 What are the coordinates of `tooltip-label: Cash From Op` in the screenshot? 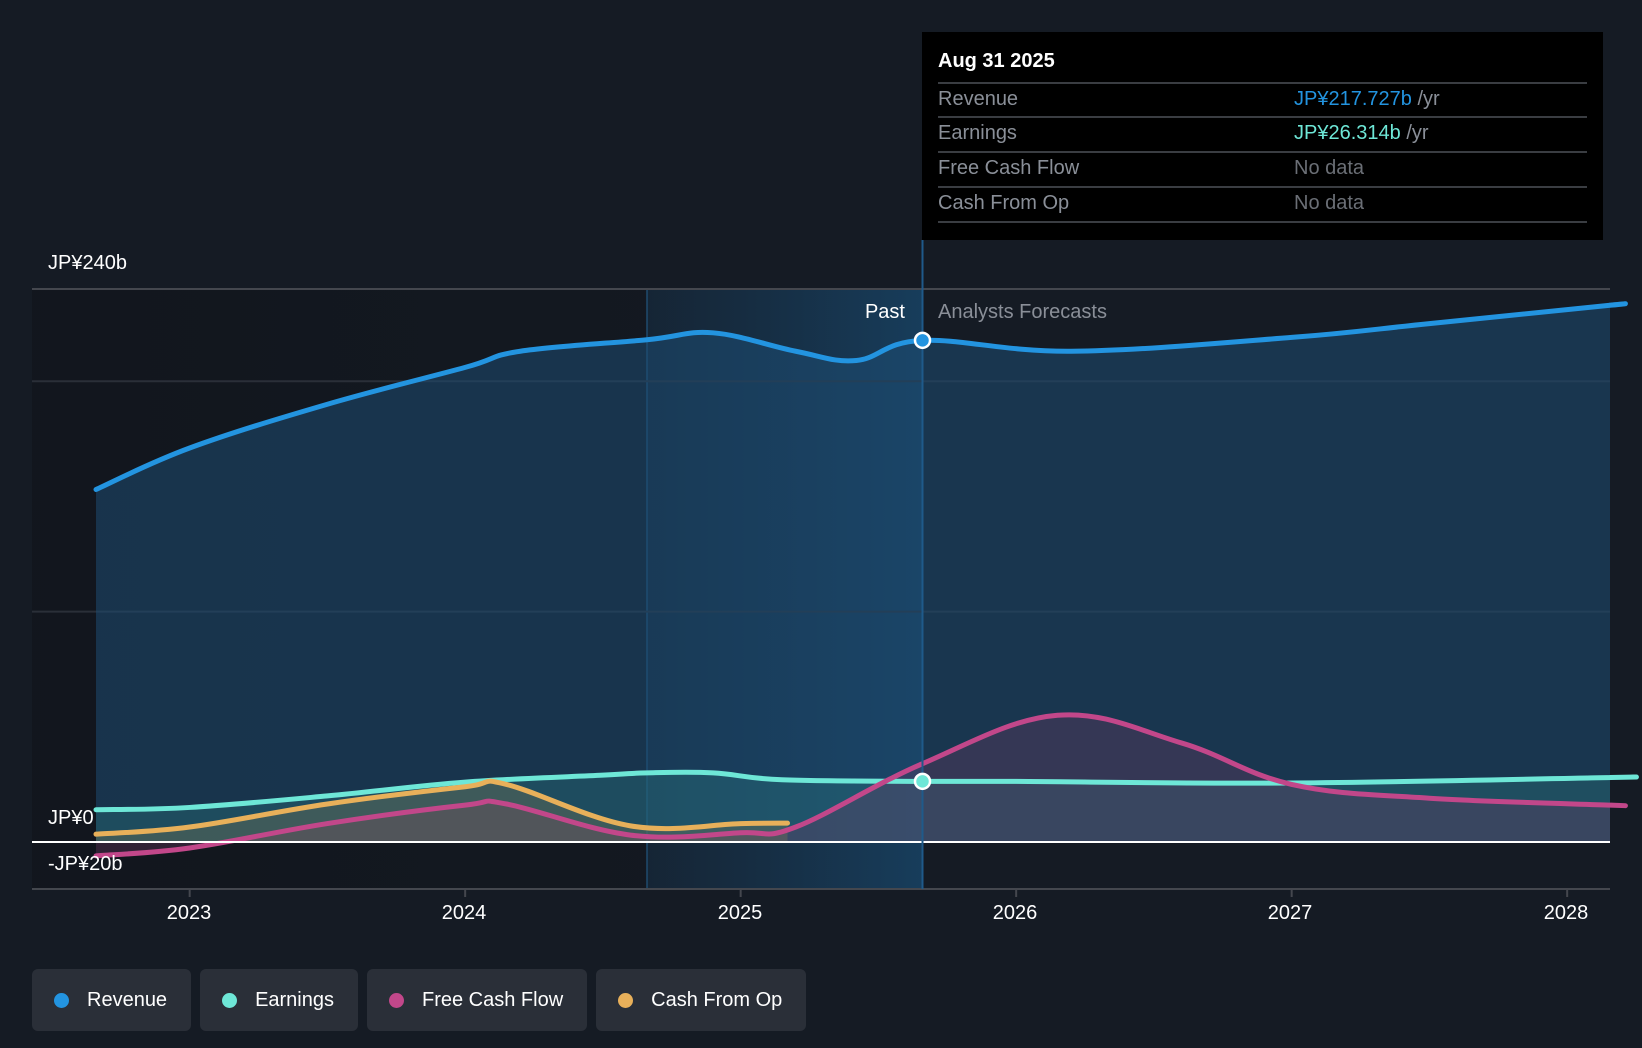 It's located at (1004, 203).